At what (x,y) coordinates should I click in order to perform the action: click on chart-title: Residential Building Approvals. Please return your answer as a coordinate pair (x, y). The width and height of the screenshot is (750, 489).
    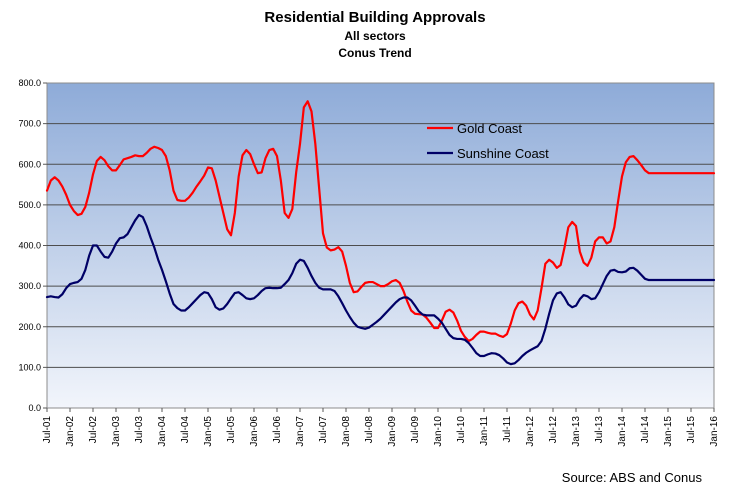
    Looking at the image, I should click on (375, 17).